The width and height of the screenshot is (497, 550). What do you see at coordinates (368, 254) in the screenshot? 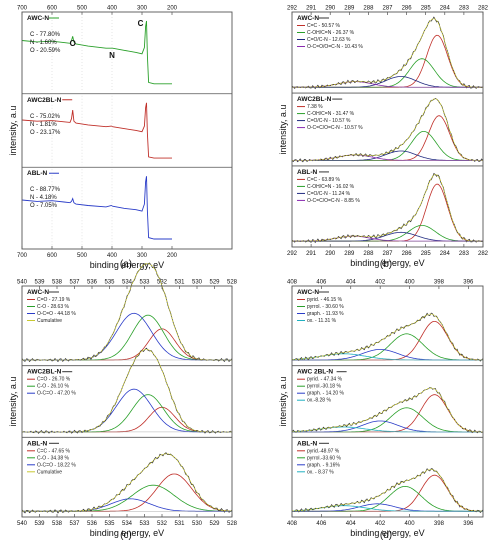
I see `x-tick-label: 288` at bounding box center [368, 254].